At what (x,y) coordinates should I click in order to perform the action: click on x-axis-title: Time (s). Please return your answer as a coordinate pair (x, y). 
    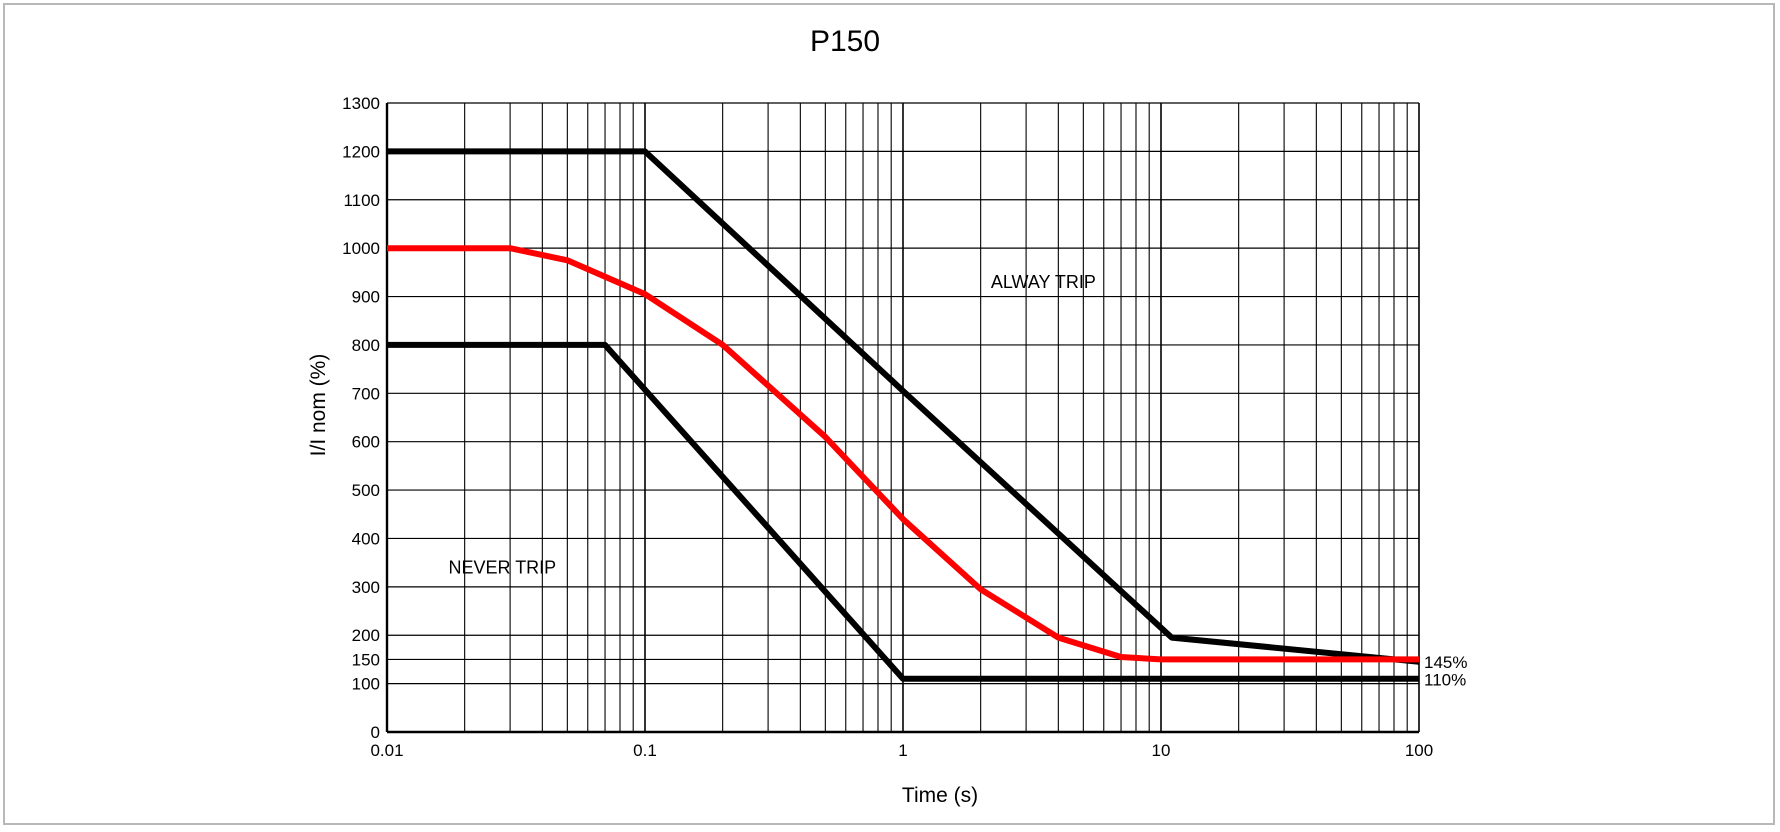
    Looking at the image, I should click on (940, 795).